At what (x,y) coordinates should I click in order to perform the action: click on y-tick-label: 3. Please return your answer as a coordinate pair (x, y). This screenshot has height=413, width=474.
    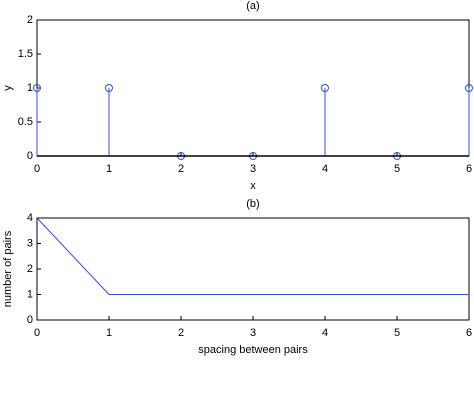
    Looking at the image, I should click on (30, 243).